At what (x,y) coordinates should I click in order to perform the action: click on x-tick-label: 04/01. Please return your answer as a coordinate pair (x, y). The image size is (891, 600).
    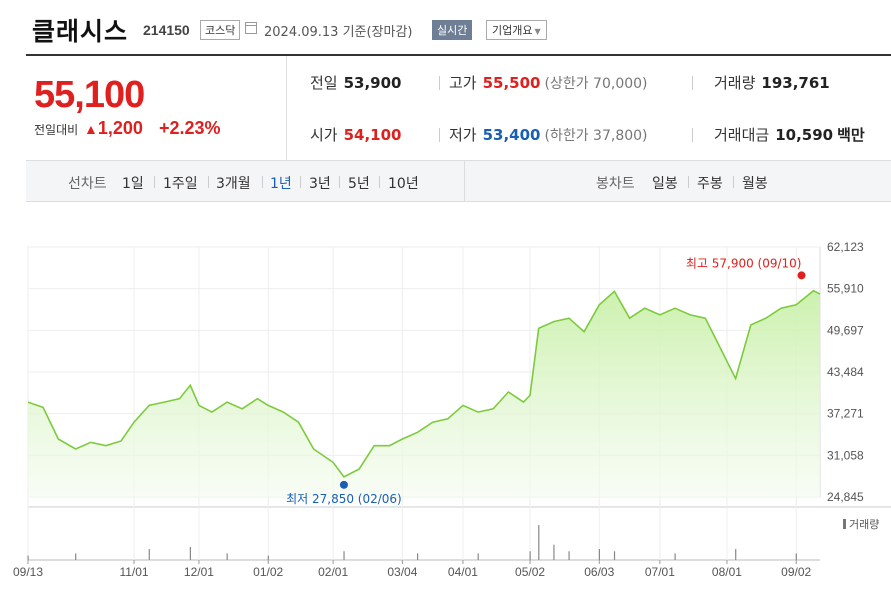
    Looking at the image, I should click on (463, 572).